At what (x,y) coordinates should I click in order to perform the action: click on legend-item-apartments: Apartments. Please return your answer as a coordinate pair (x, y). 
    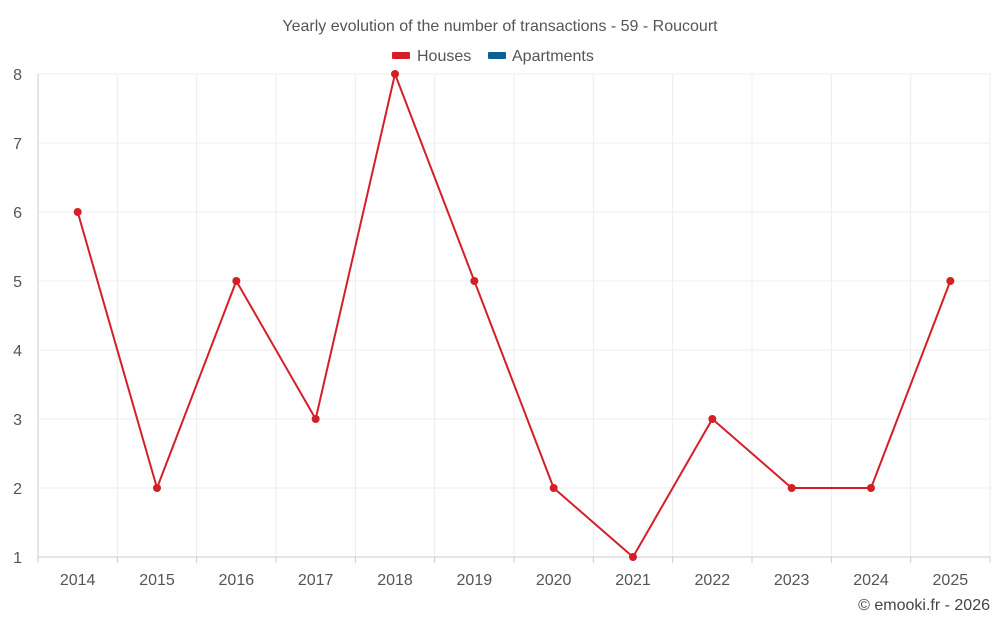
    Looking at the image, I should click on (541, 56).